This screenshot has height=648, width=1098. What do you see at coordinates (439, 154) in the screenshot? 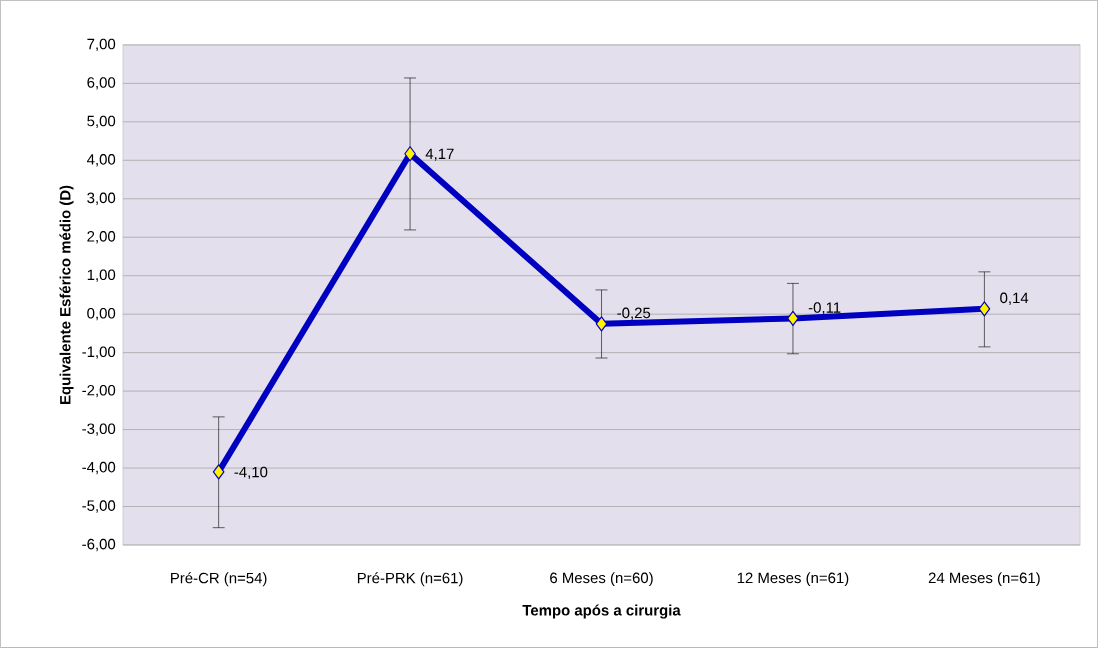
I see `data-label: 4,17` at bounding box center [439, 154].